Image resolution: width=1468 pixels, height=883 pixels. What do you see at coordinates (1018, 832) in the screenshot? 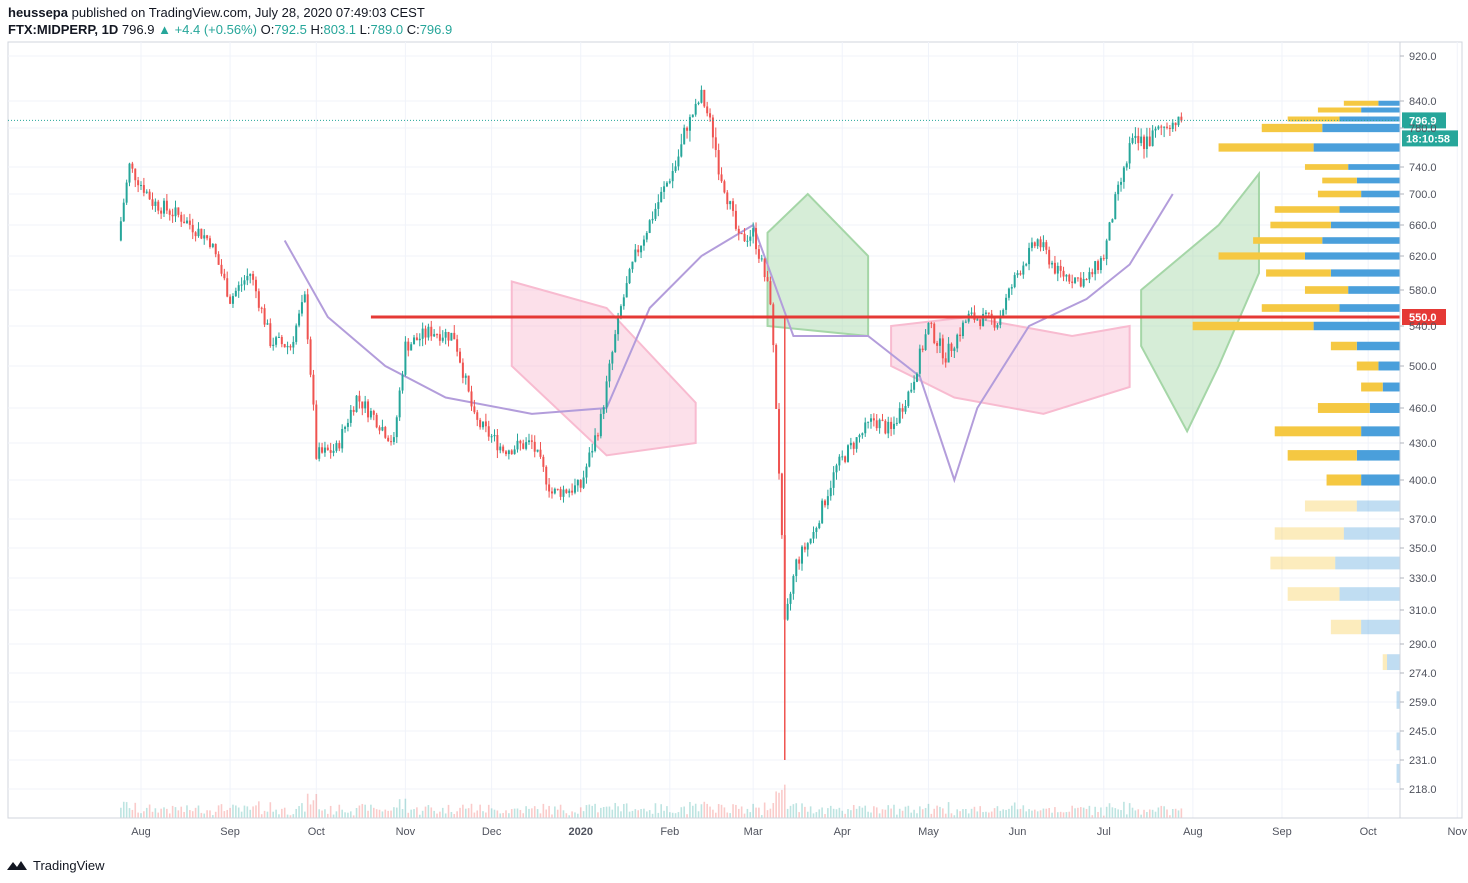
I see `x-tick-label: Jun` at bounding box center [1018, 832].